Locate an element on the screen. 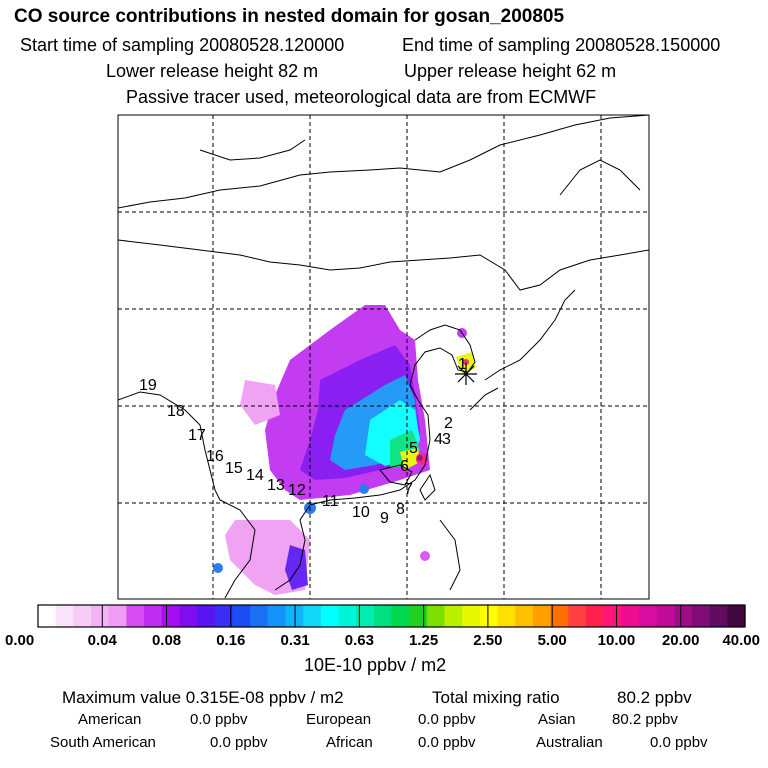  region-name: Asian is located at coordinates (557, 719).